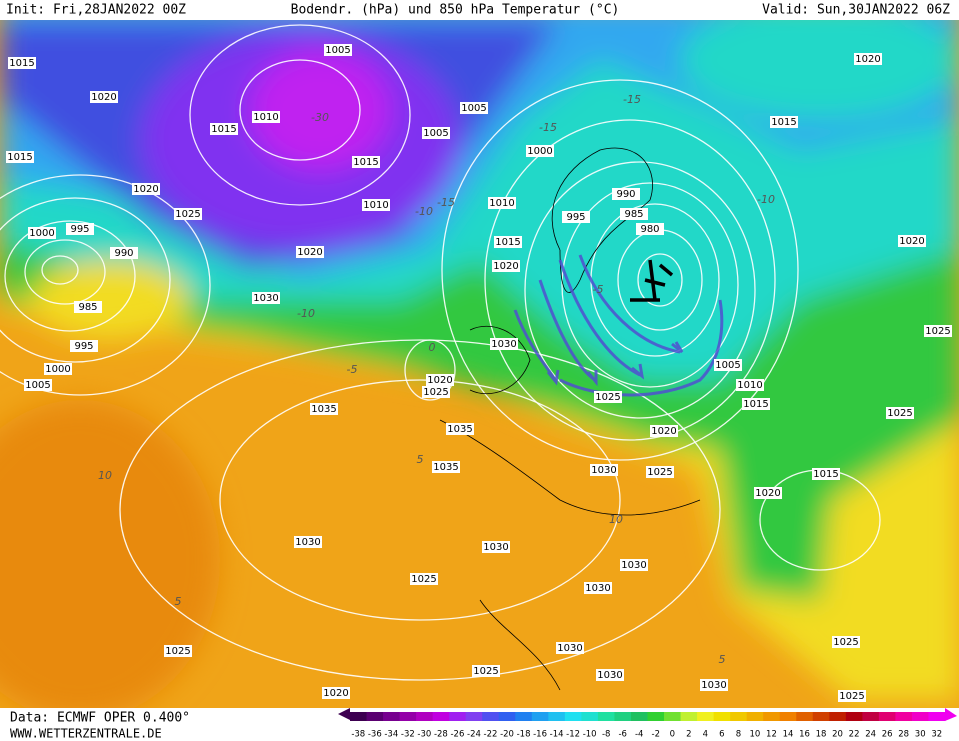 Image resolution: width=959 pixels, height=741 pixels. What do you see at coordinates (573, 735) in the screenshot?
I see `legend-label: -12` at bounding box center [573, 735].